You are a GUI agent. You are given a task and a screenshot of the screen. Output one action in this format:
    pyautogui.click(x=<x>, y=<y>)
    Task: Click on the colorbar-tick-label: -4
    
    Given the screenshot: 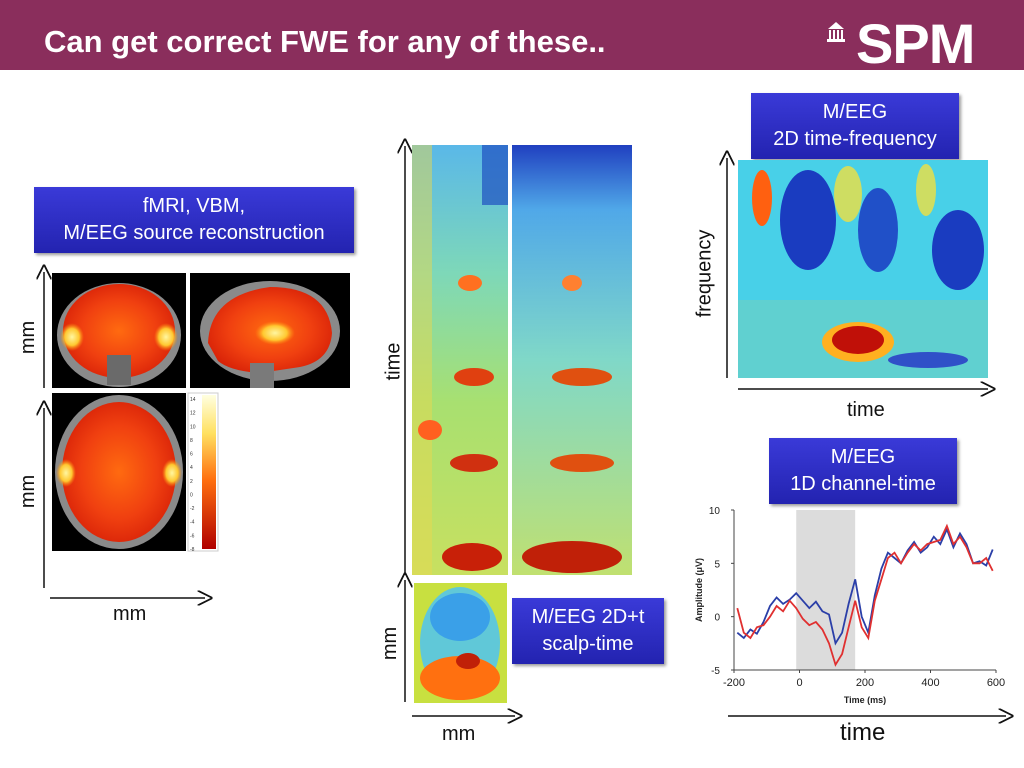 What is the action you would take?
    pyautogui.click(x=192, y=523)
    